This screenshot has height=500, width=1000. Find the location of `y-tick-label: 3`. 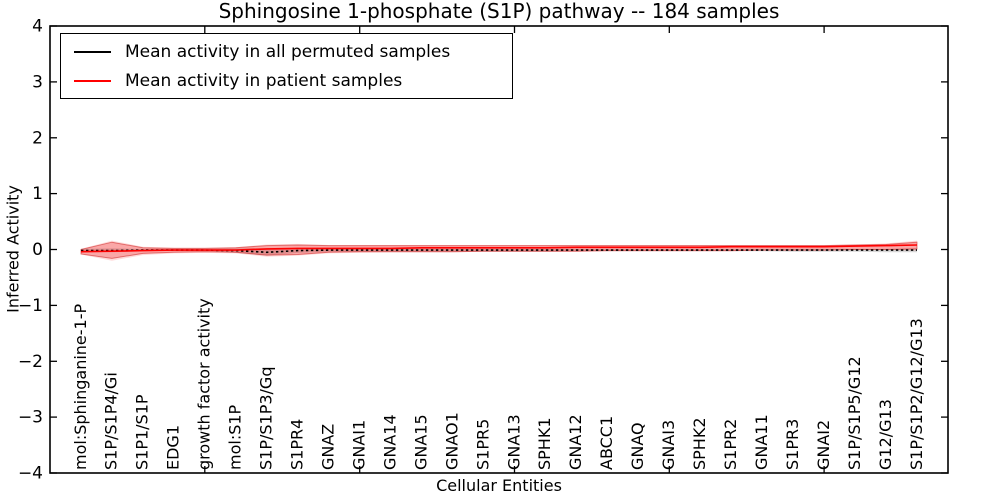

y-tick-label: 3 is located at coordinates (37, 83).